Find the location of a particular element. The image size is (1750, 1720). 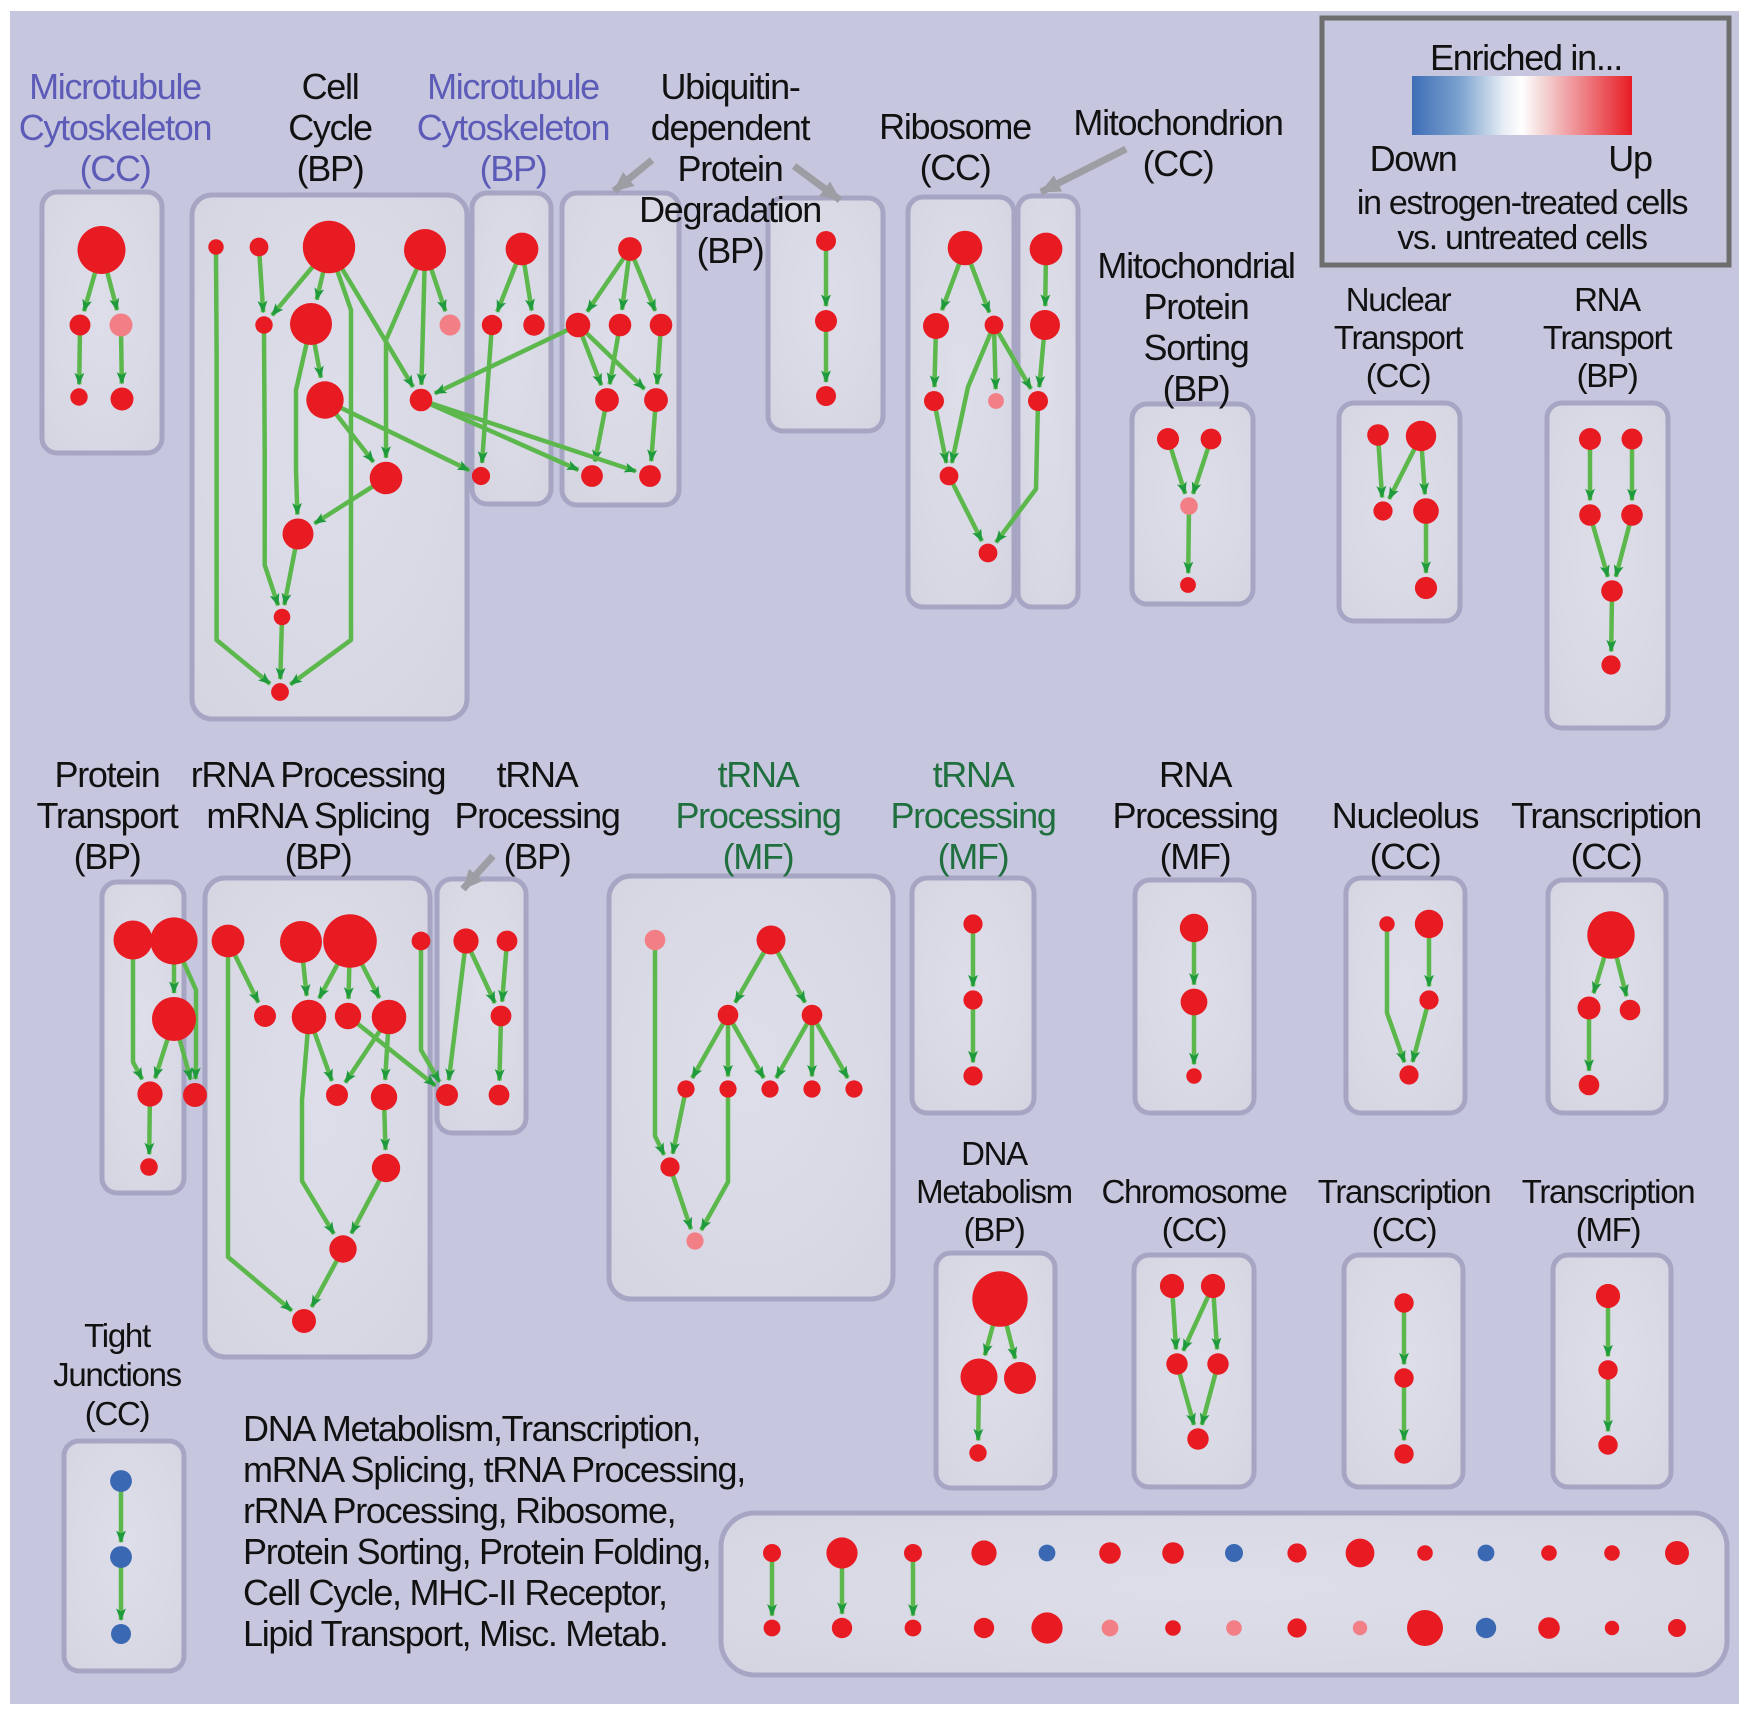

svg-text: Chromosome is located at coordinates (1193, 1191).